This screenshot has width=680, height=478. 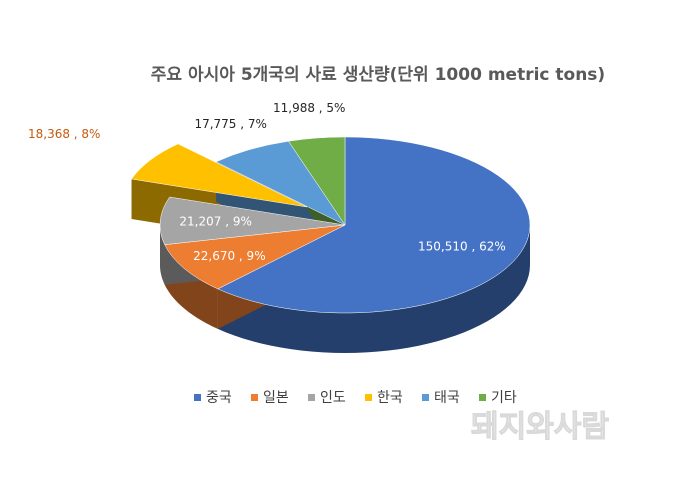 What do you see at coordinates (378, 75) in the screenshot?
I see `chart-title: 주요 아시아 5개국의 사료 생산량(단위 1000 metric tons)` at bounding box center [378, 75].